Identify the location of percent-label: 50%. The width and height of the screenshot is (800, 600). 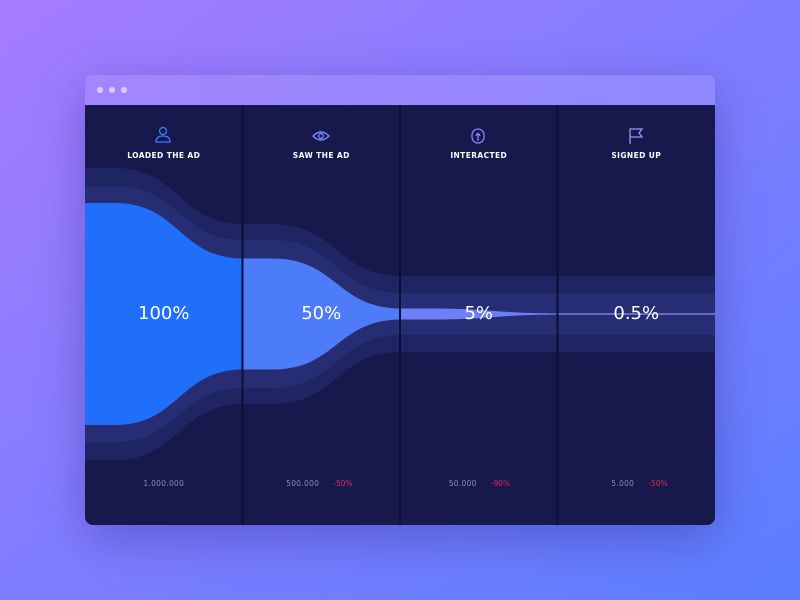
(321, 313).